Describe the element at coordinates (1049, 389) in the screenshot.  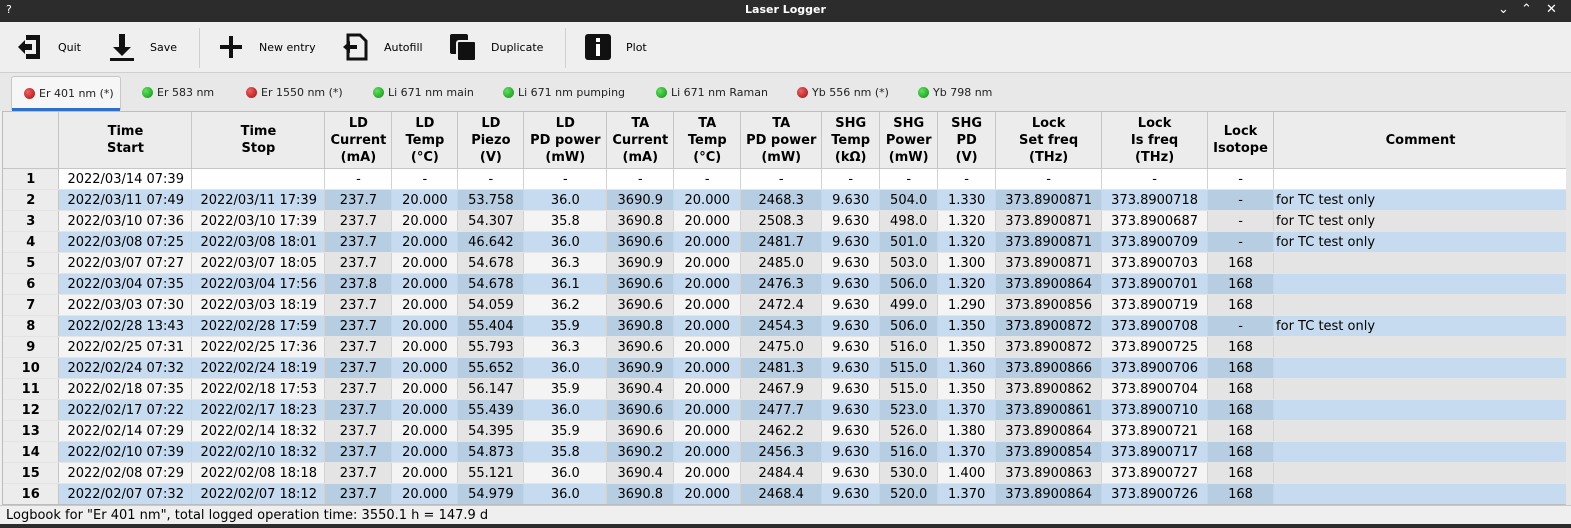
I see `table-cell: 373.8900862` at that location.